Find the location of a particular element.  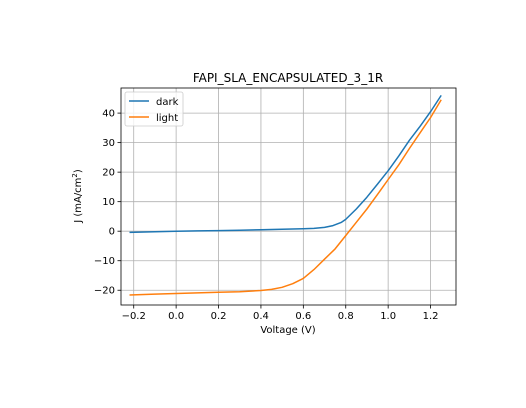

y-tick-label: 20 is located at coordinates (108, 173).